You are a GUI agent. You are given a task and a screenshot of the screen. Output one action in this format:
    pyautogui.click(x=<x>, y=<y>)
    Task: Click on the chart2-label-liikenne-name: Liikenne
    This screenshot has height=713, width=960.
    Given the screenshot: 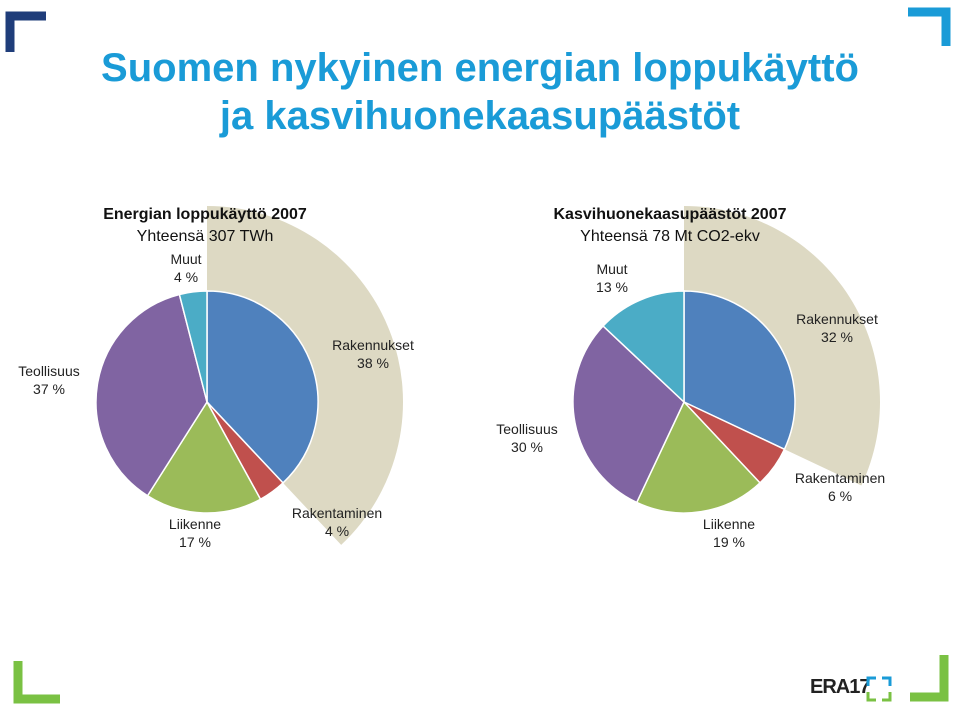 What is the action you would take?
    pyautogui.click(x=729, y=524)
    